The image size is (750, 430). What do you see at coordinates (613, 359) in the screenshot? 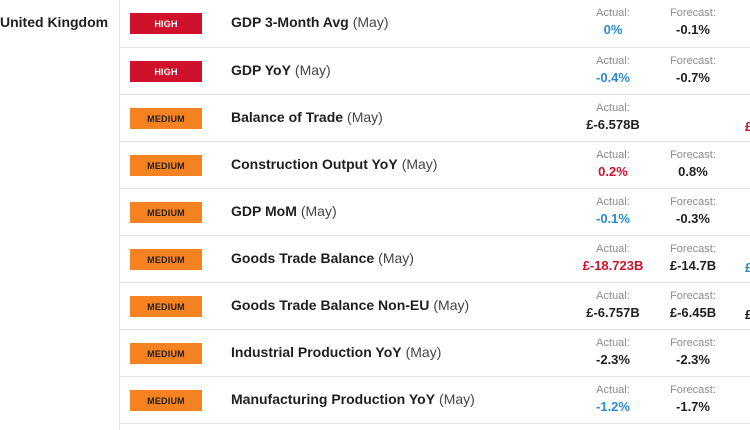
I see `actual-value: -2.3%` at bounding box center [613, 359].